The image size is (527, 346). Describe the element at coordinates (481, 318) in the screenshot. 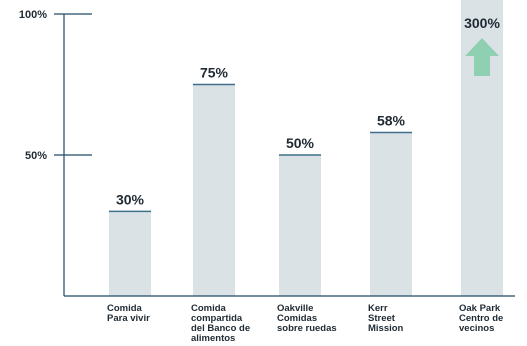

I see `category-label-5: Oak Park Centro de vecinos` at that location.